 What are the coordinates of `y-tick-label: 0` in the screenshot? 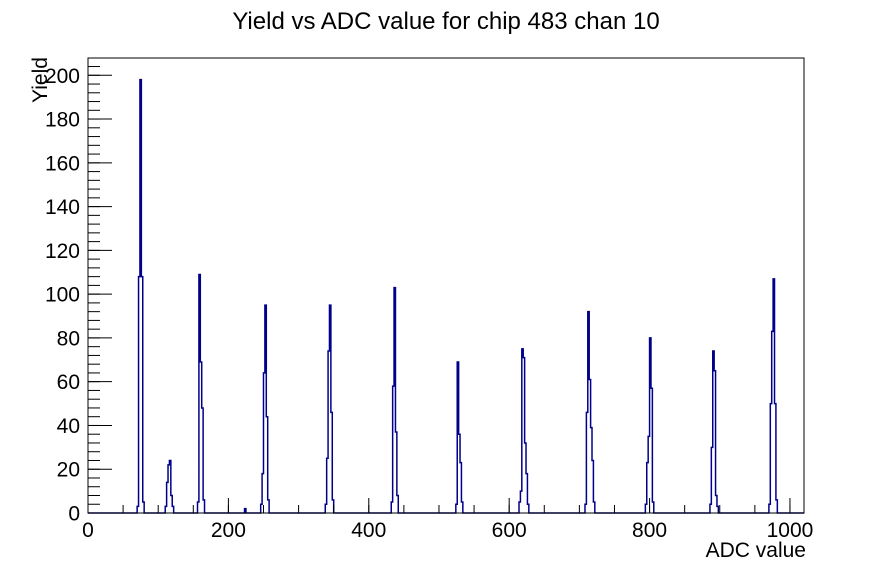 It's located at (74, 514).